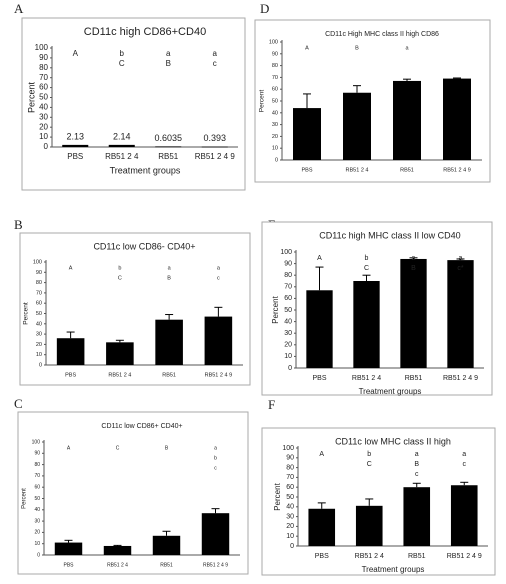 The width and height of the screenshot is (506, 584). What do you see at coordinates (18, 224) in the screenshot?
I see `panel-label: B` at bounding box center [18, 224].